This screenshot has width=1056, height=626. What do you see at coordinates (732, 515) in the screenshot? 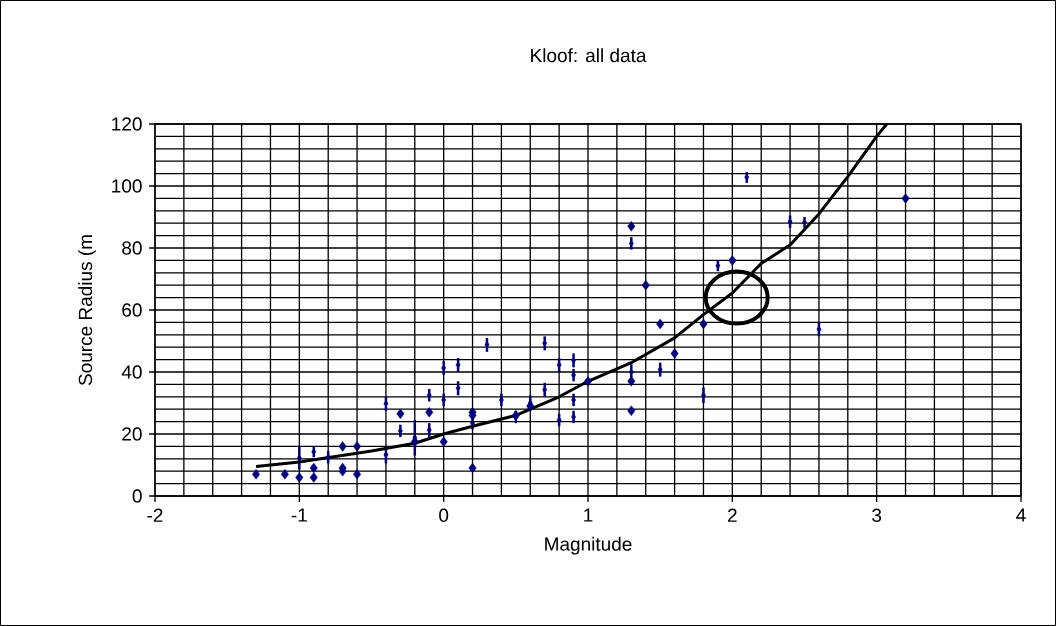
I see `x-tick-label: 2` at bounding box center [732, 515].